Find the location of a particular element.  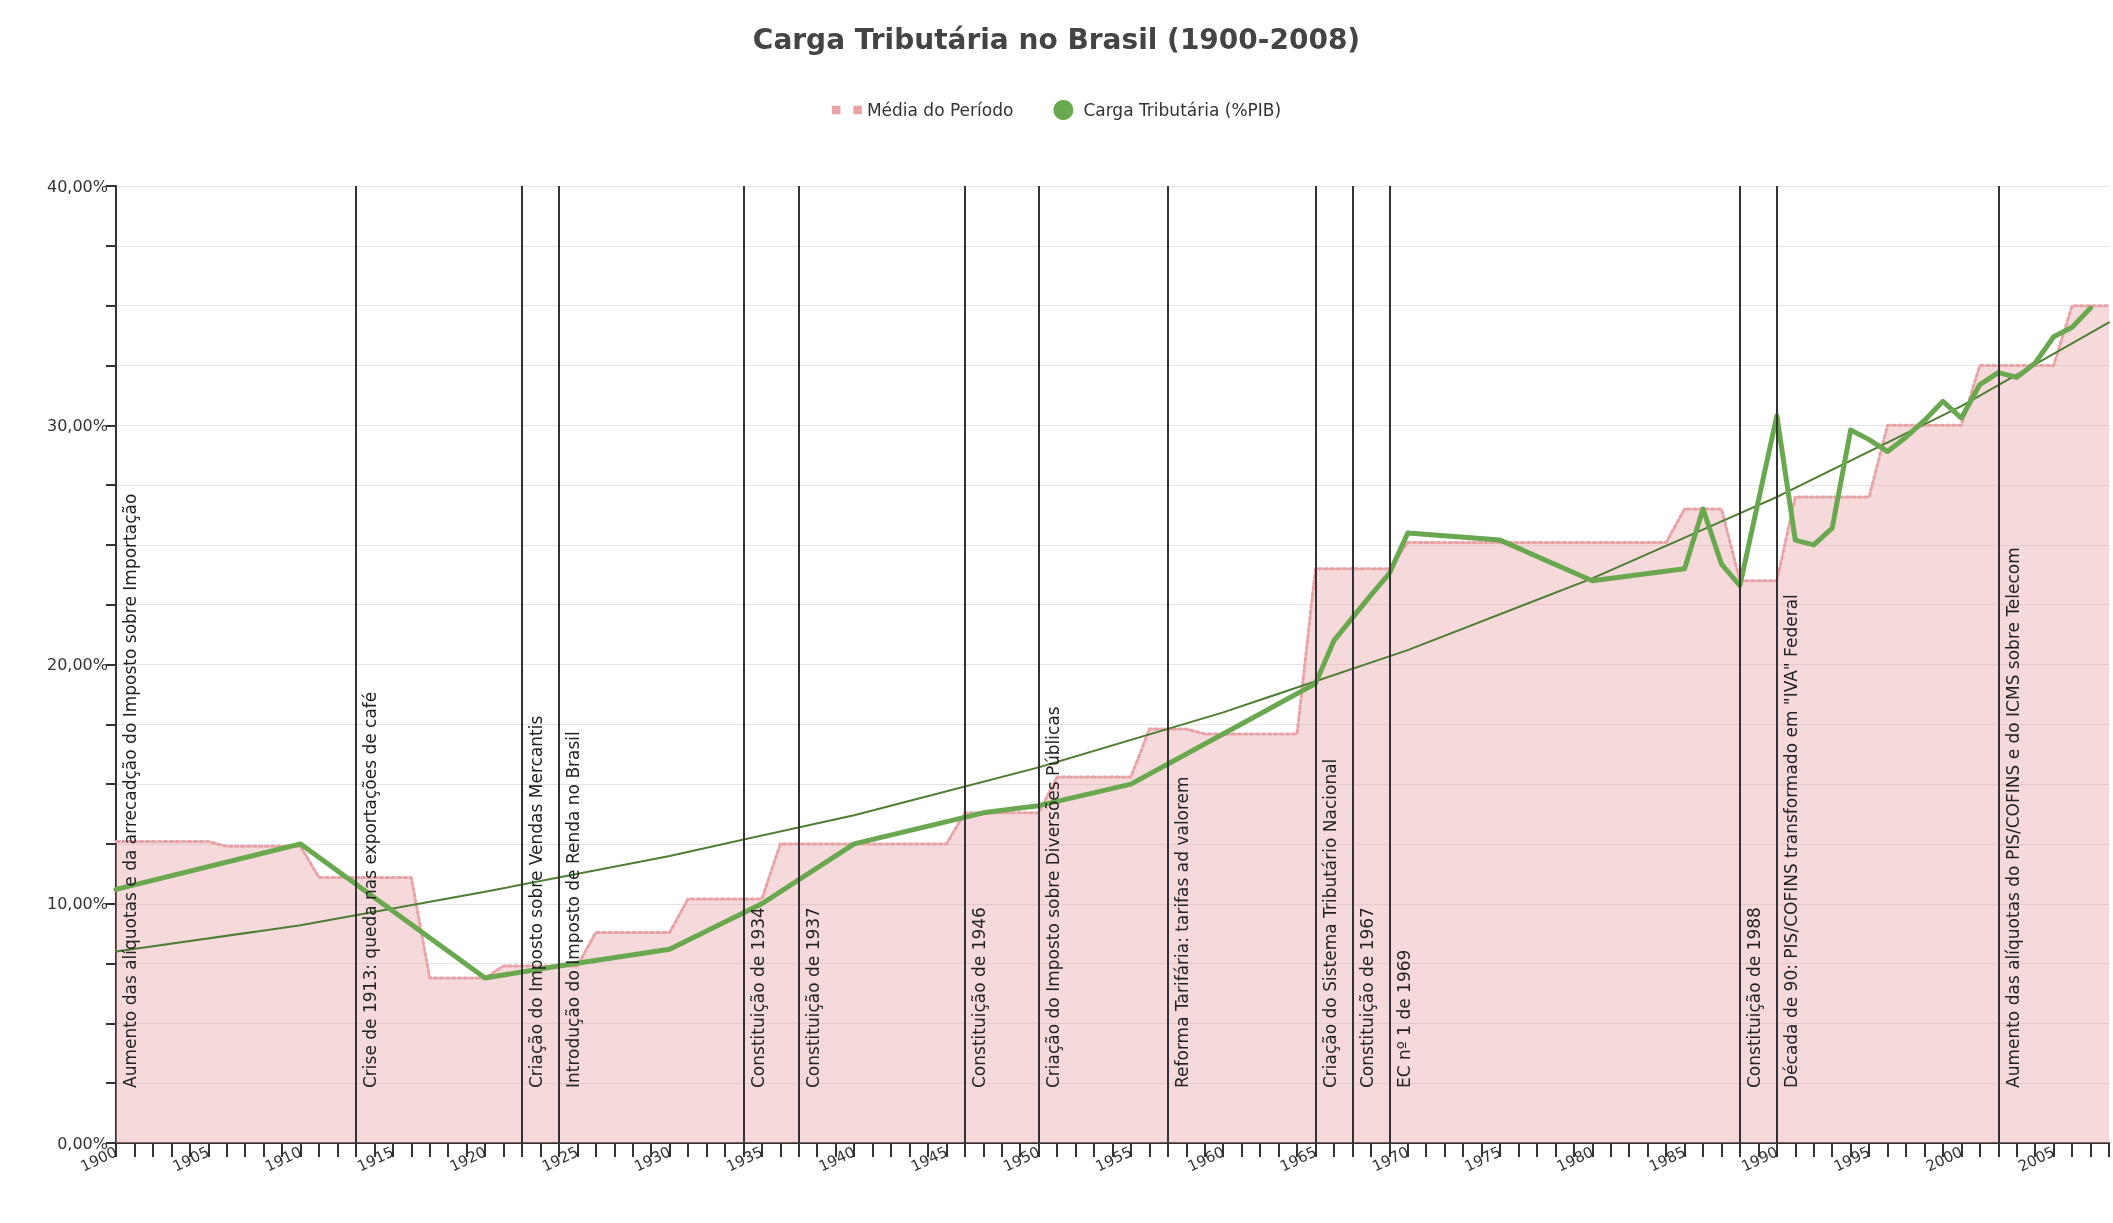

chart-title: Carga Tributária no Brasil (1900-2008) is located at coordinates (1056, 39).